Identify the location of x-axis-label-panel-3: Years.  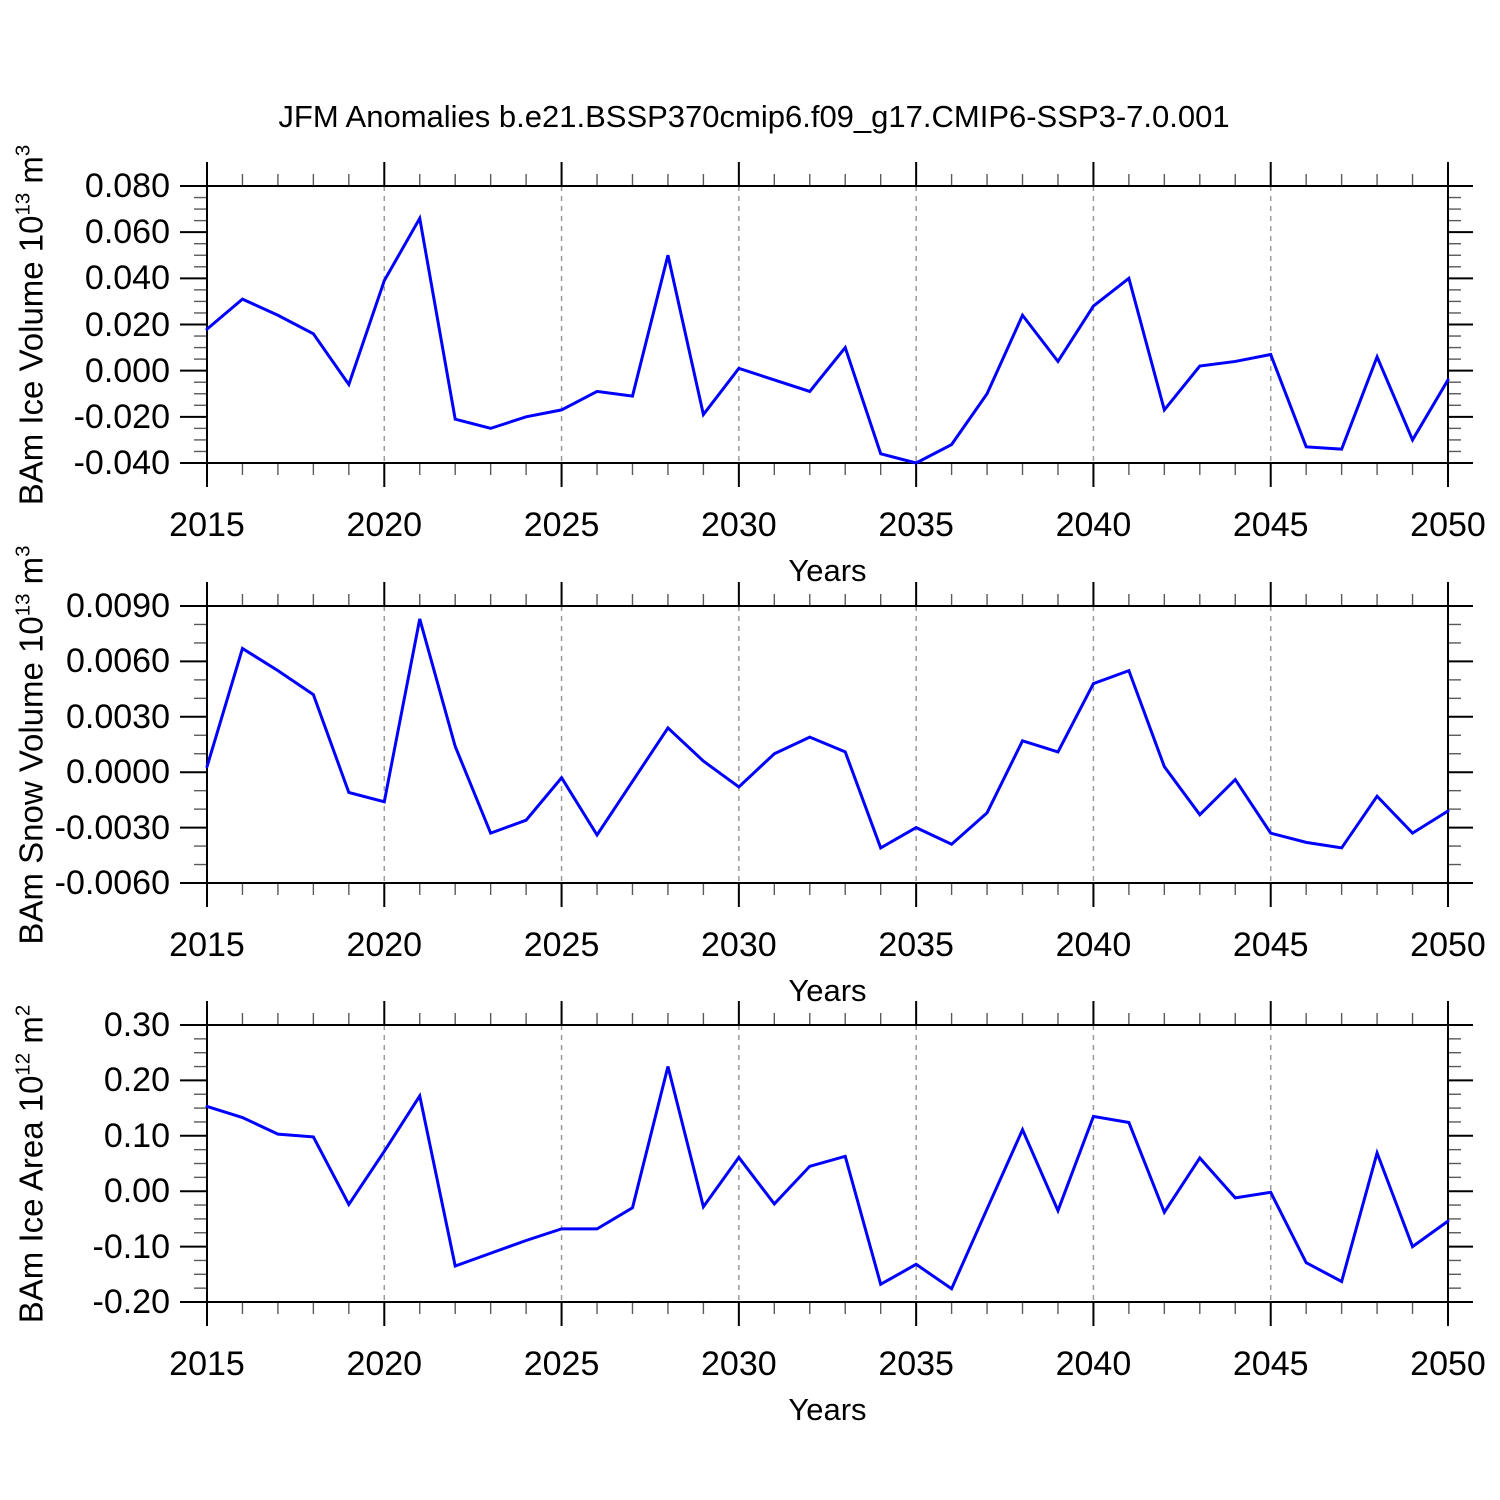
(827, 1409).